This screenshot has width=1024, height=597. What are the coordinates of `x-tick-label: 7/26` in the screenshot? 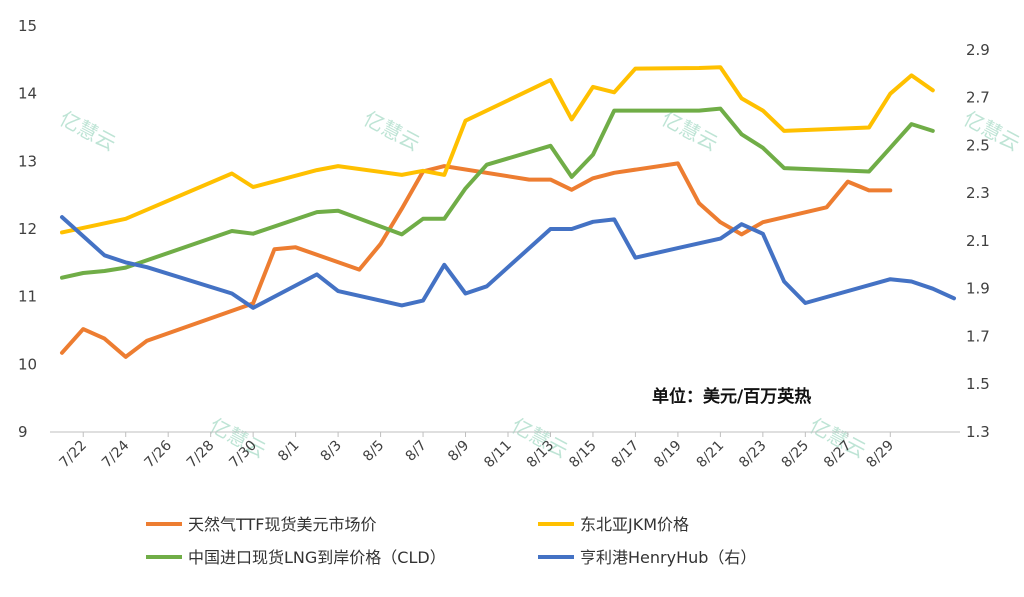 It's located at (158, 454).